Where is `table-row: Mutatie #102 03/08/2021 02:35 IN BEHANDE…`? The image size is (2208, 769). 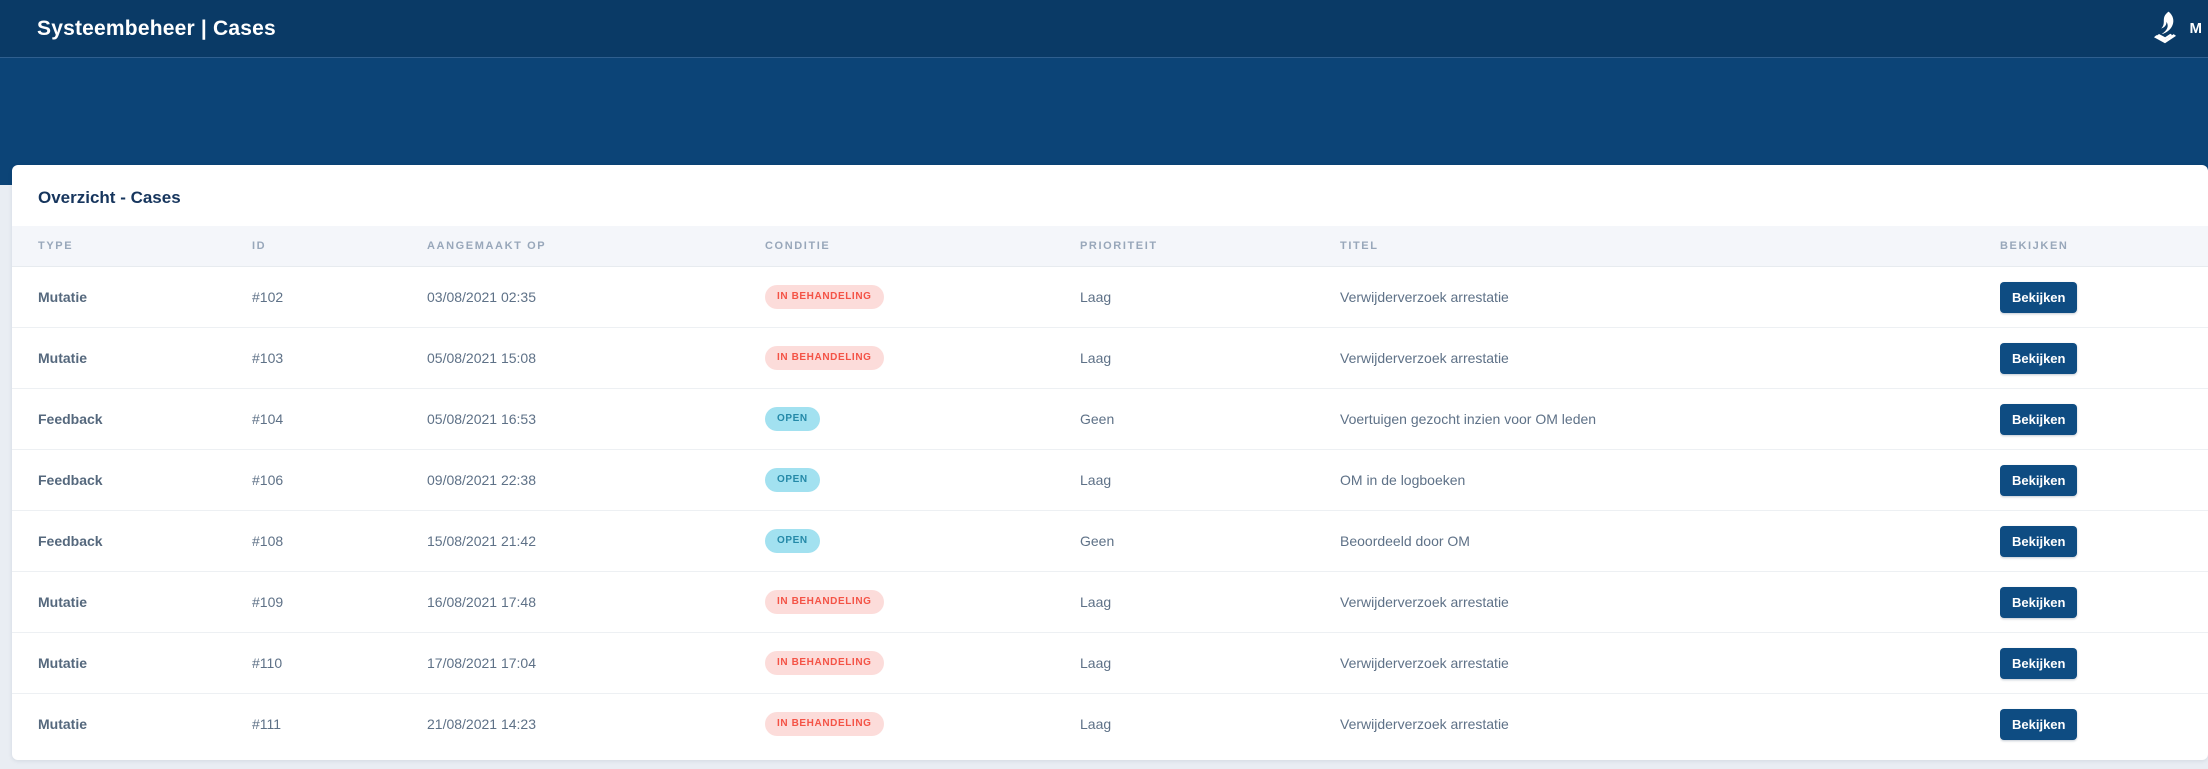 table-row: Mutatie #102 03/08/2021 02:35 IN BEHANDE… is located at coordinates (1110, 297).